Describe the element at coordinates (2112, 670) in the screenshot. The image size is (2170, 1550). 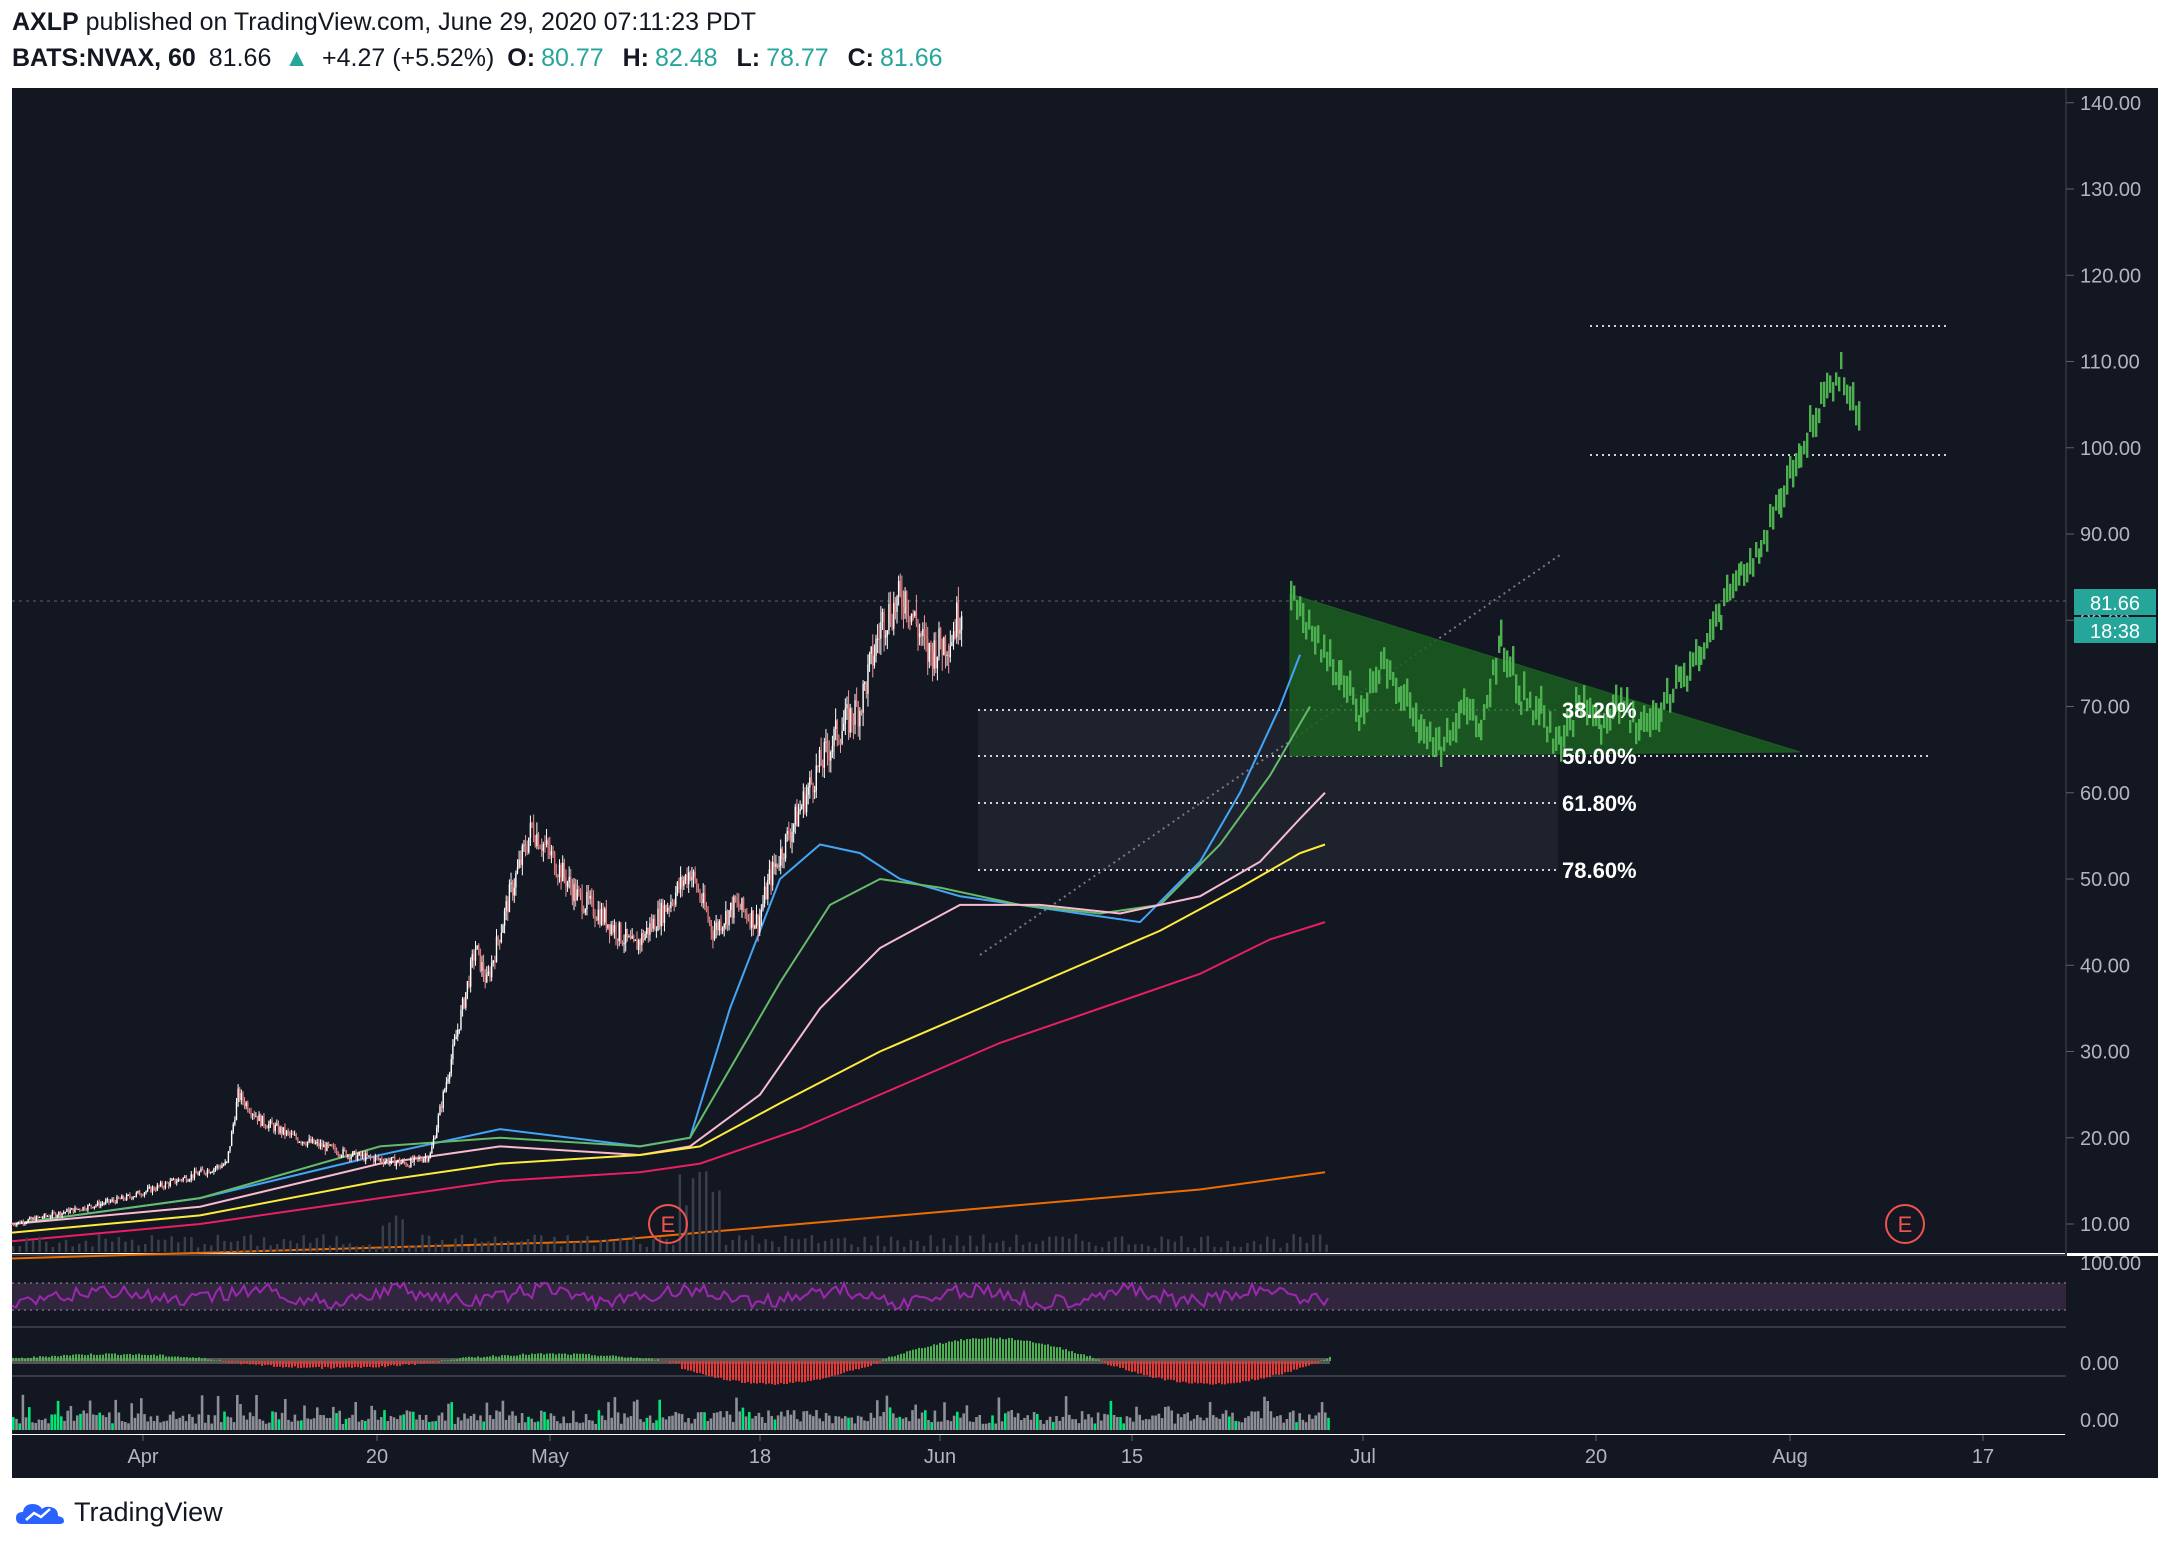
I see `price-axis` at that location.